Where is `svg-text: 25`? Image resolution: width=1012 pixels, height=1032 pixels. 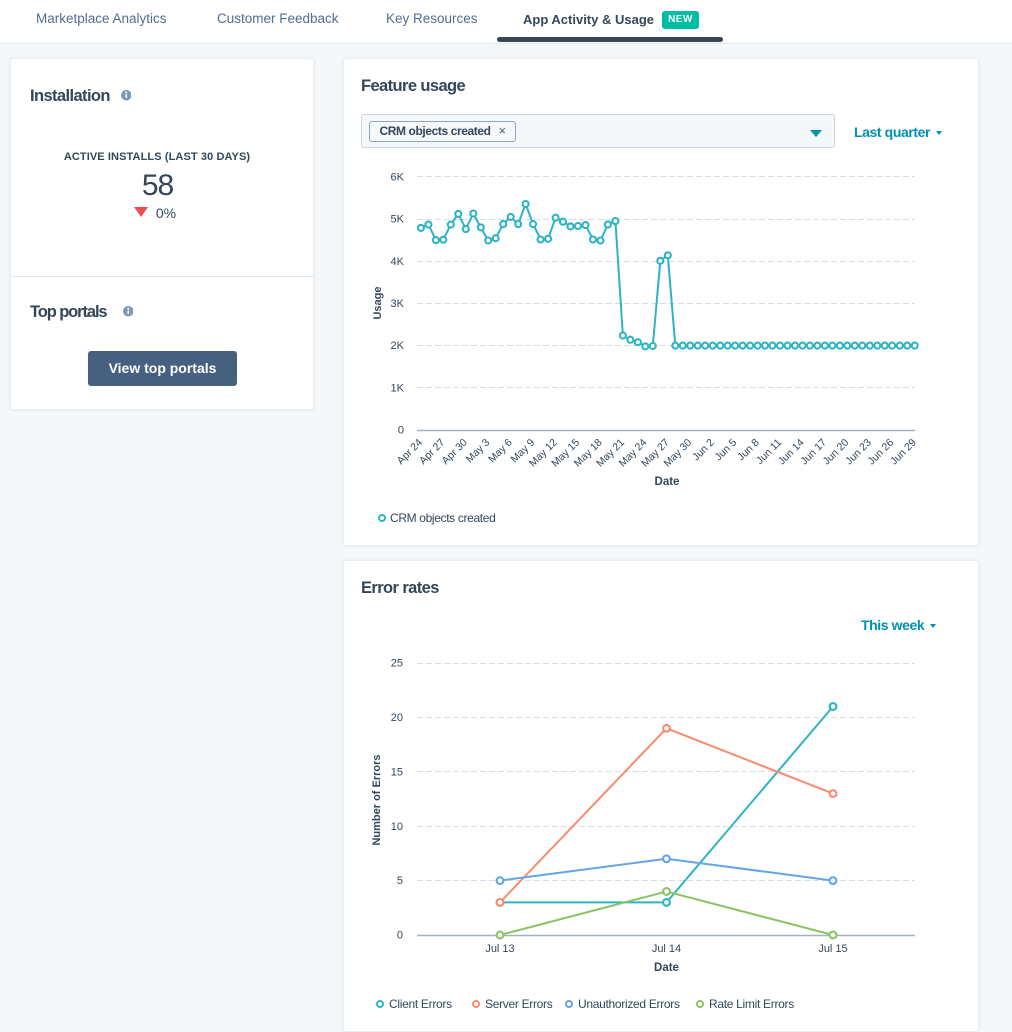 svg-text: 25 is located at coordinates (397, 664).